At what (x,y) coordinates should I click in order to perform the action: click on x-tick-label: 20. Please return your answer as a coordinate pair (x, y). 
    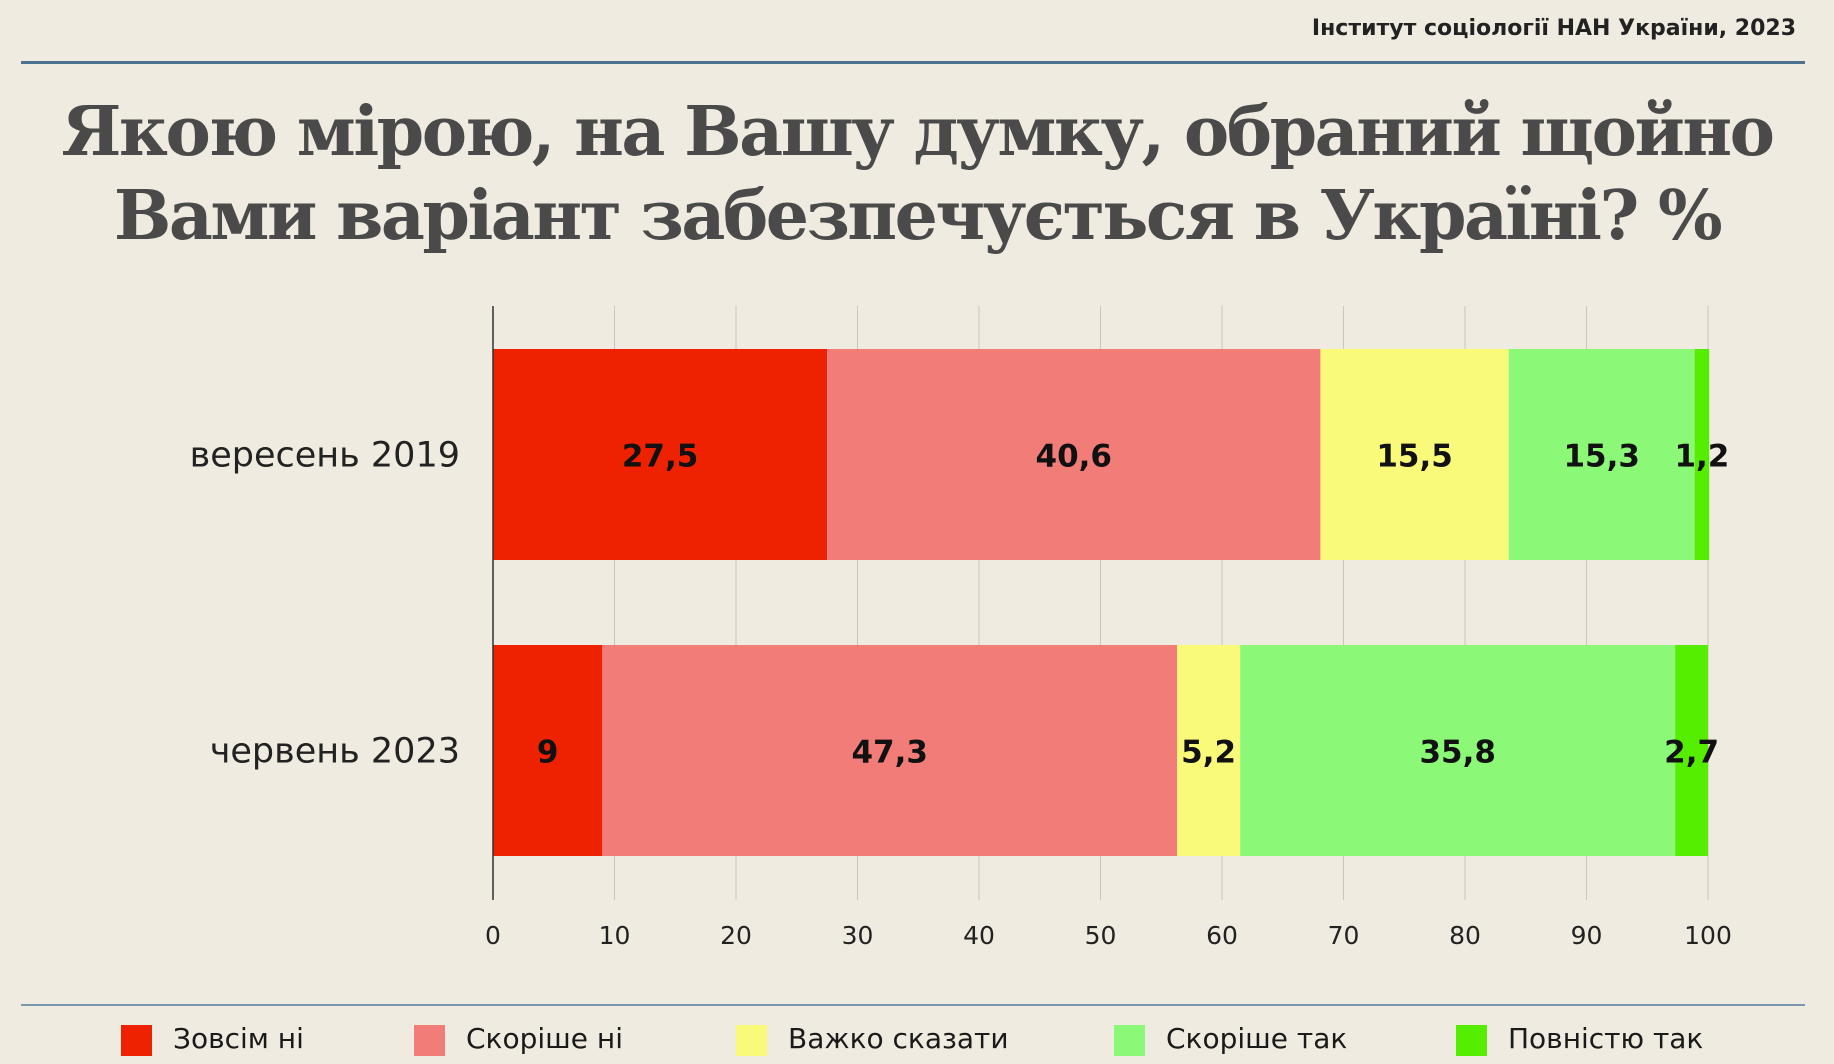
    Looking at the image, I should click on (736, 935).